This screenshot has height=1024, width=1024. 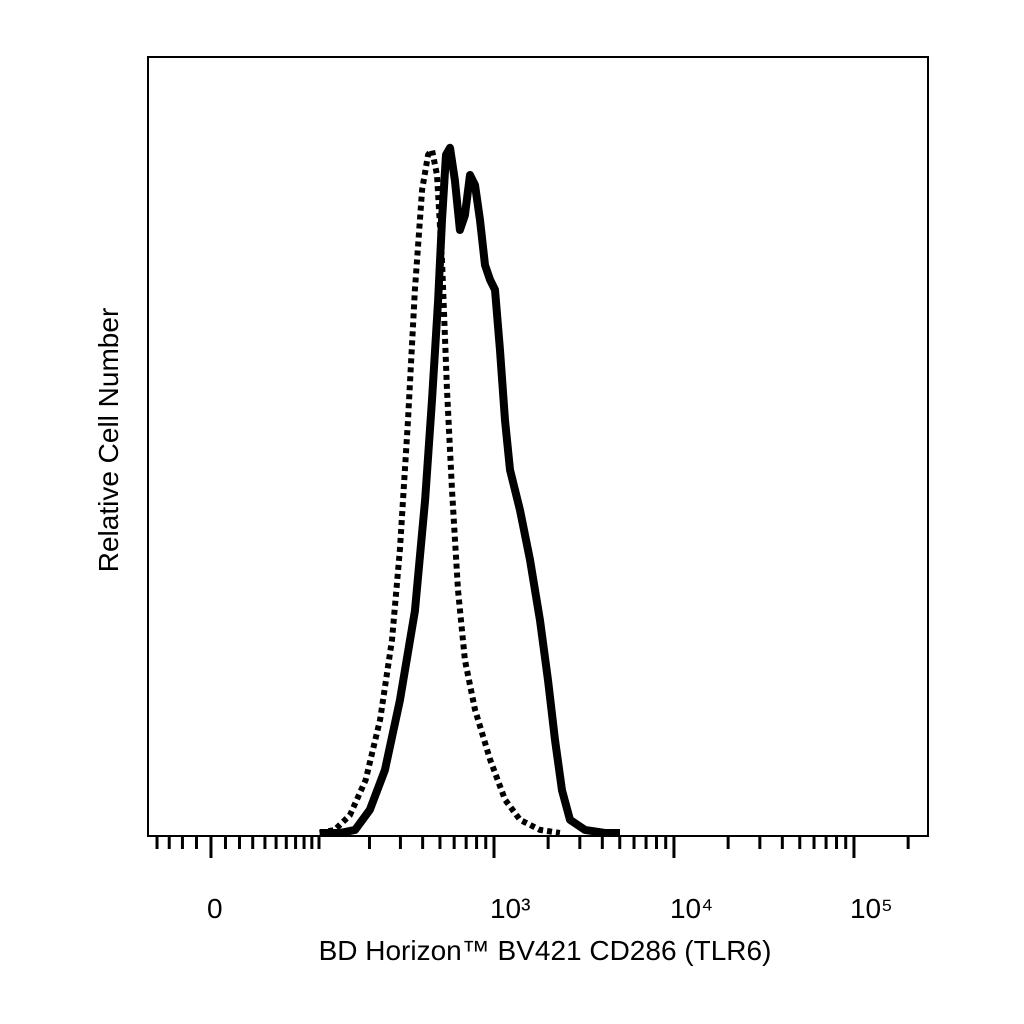 I want to click on x-axis-label: BD Horizon™ BV421 CD286 (TLR6), so click(x=545, y=950).